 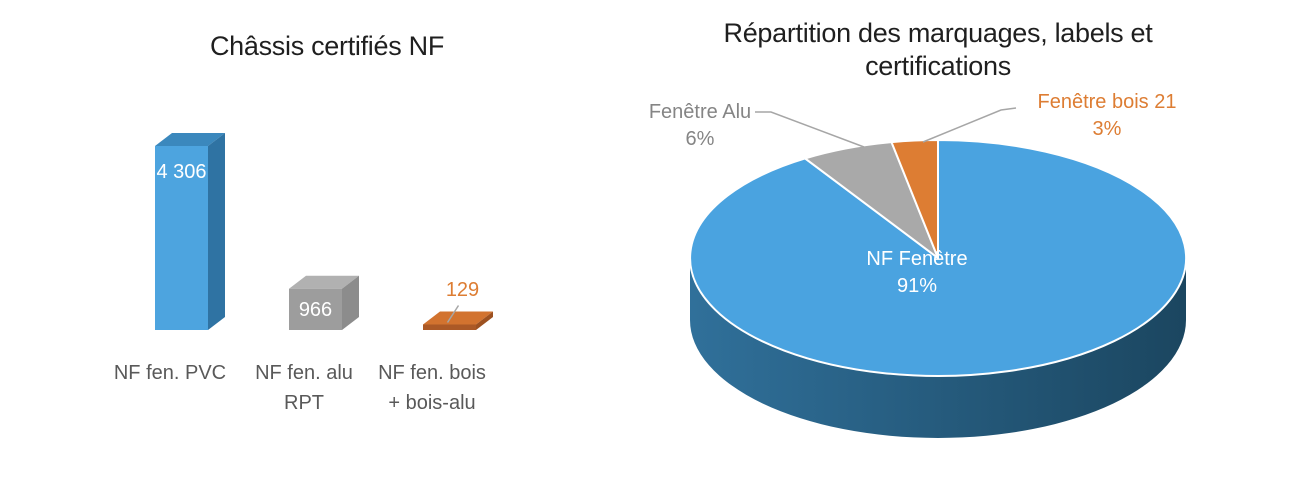 What do you see at coordinates (938, 66) in the screenshot?
I see `pie-chart-title-line: certifications` at bounding box center [938, 66].